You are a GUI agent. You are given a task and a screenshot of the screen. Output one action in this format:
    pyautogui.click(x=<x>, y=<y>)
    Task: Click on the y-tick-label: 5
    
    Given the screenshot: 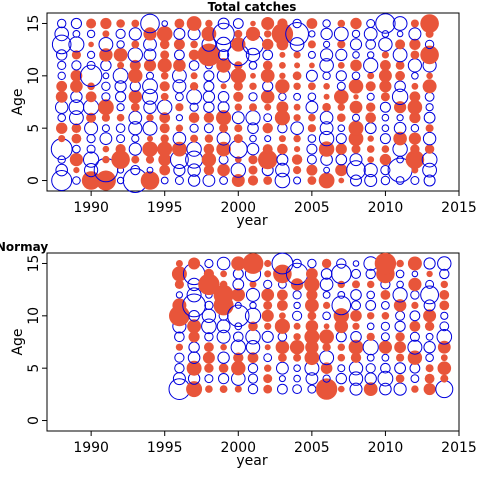 What is the action you would take?
    pyautogui.click(x=34, y=368)
    